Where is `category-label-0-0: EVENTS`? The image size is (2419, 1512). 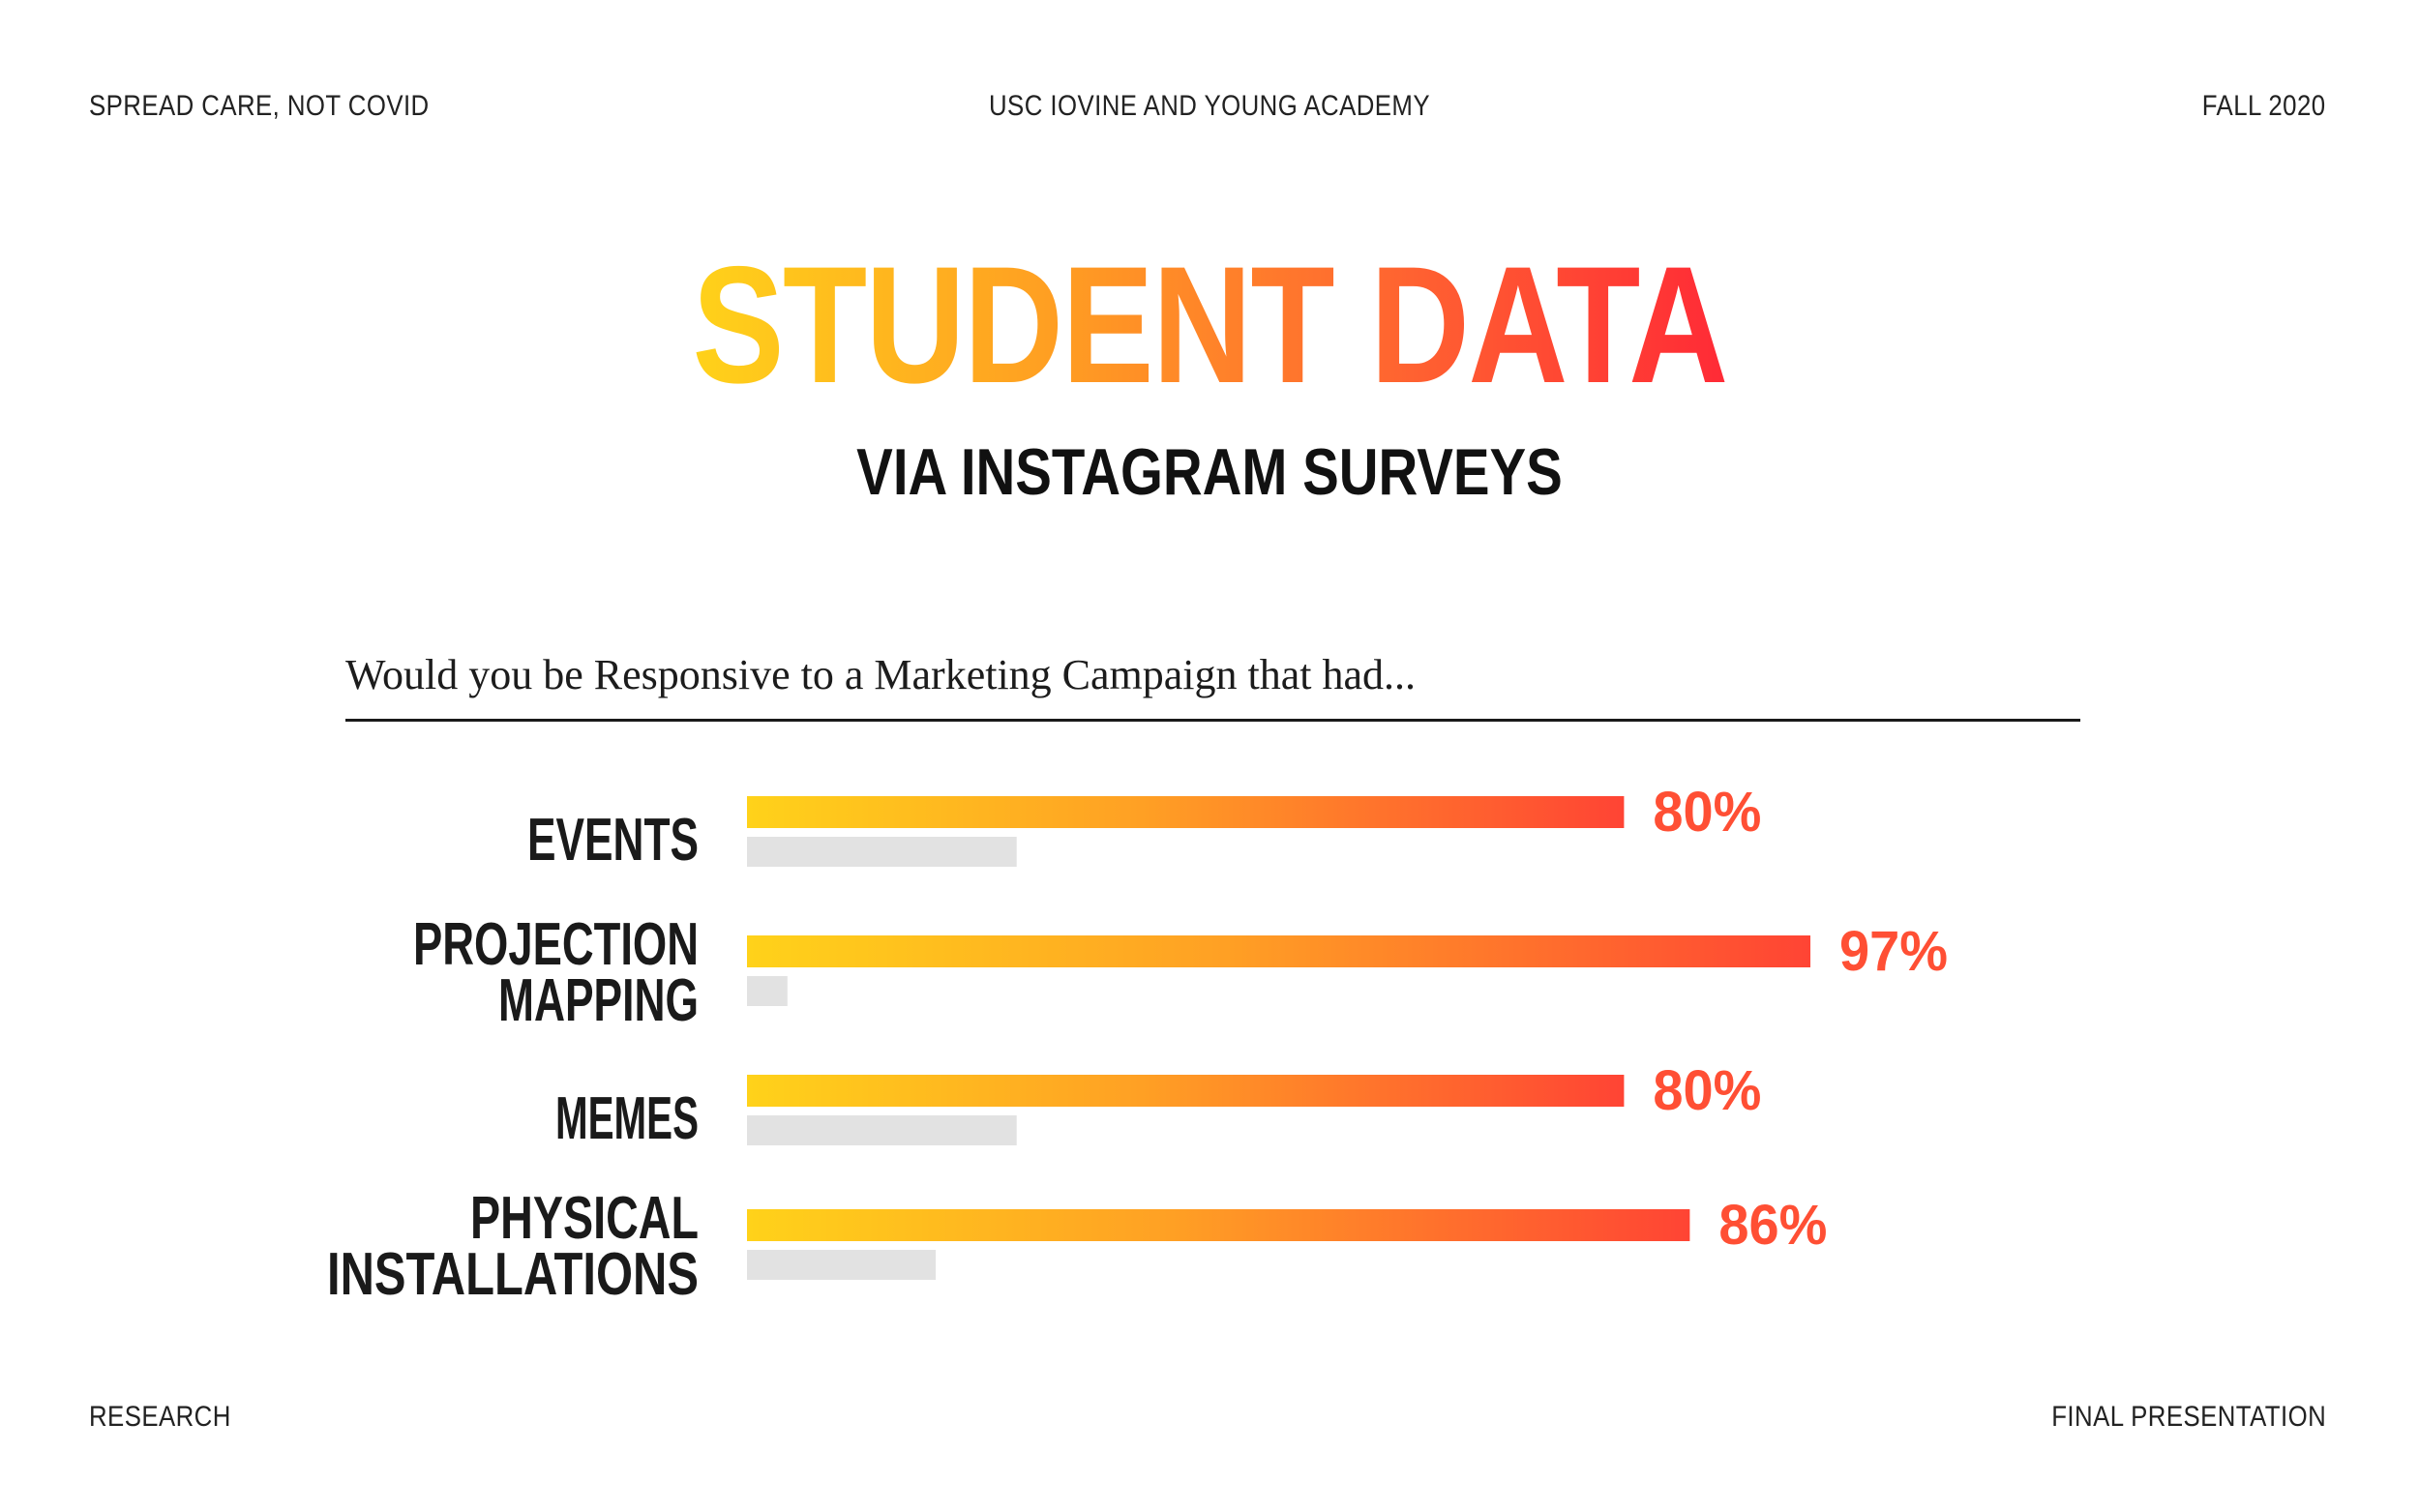
category-label-0-0: EVENTS is located at coordinates (613, 841).